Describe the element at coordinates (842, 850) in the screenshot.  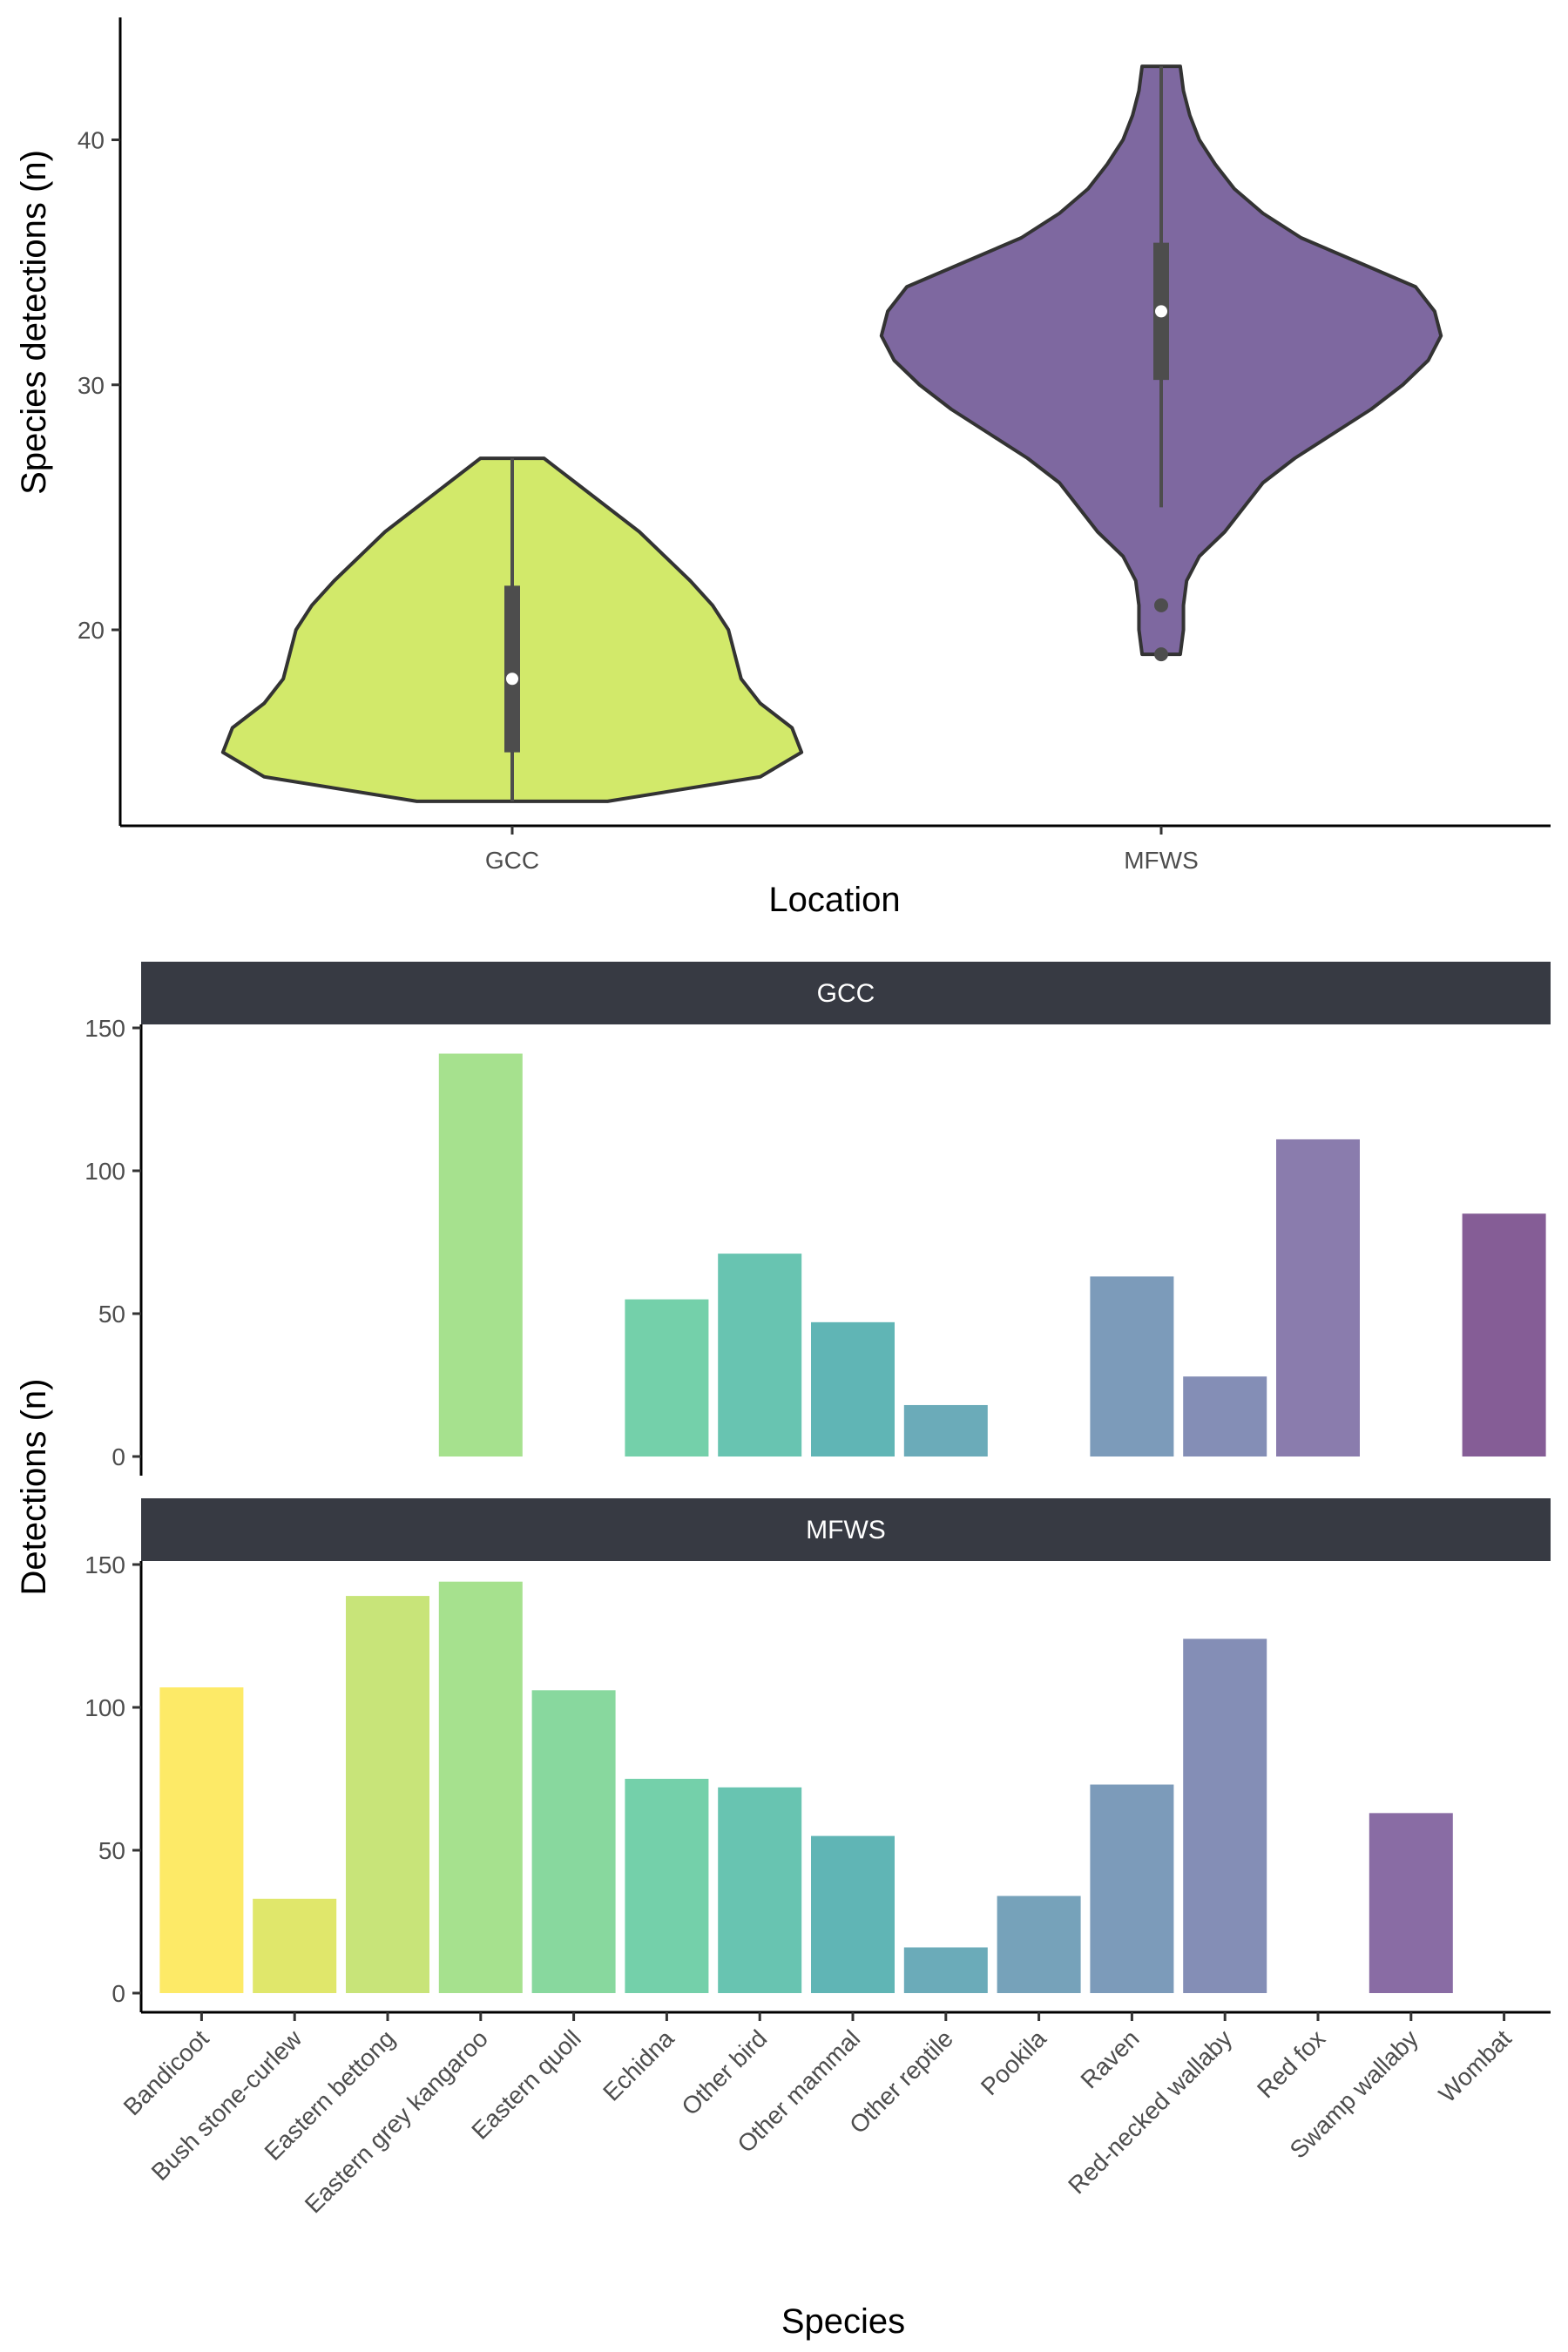
I see `violin-x-ticks: GCC MFWS` at that location.